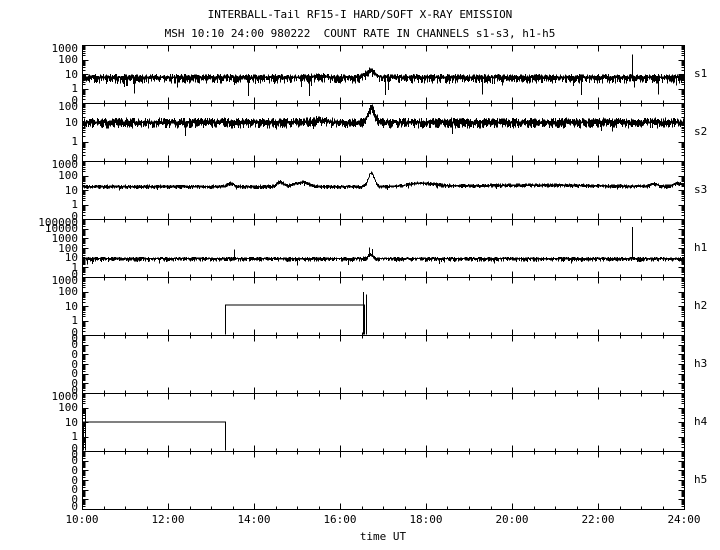  What do you see at coordinates (426, 519) in the screenshot?
I see `x-tick-label: 18:00` at bounding box center [426, 519].